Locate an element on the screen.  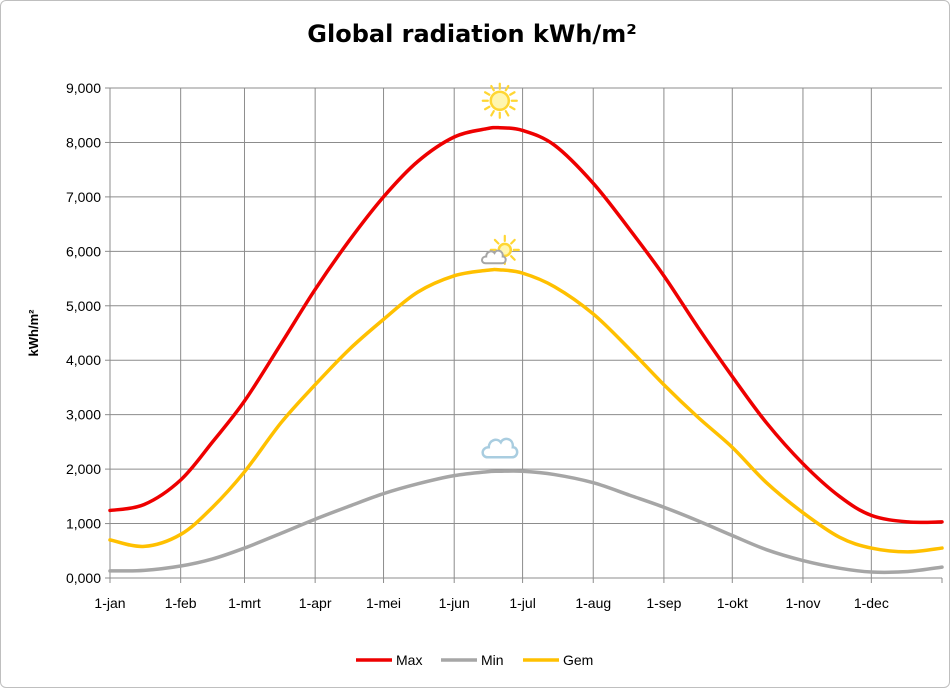
y-axis-label: kWh/m² is located at coordinates (33, 333).